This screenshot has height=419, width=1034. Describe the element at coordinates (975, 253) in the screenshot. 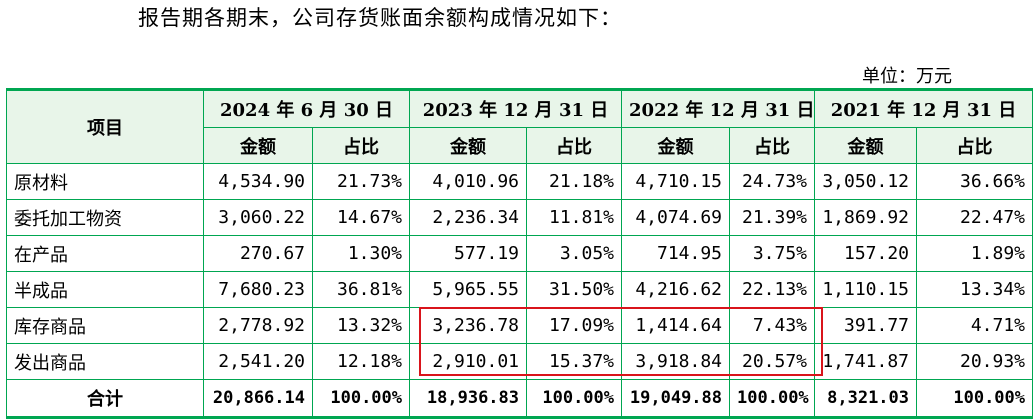

I see `ratio-cell: 1.89%` at that location.